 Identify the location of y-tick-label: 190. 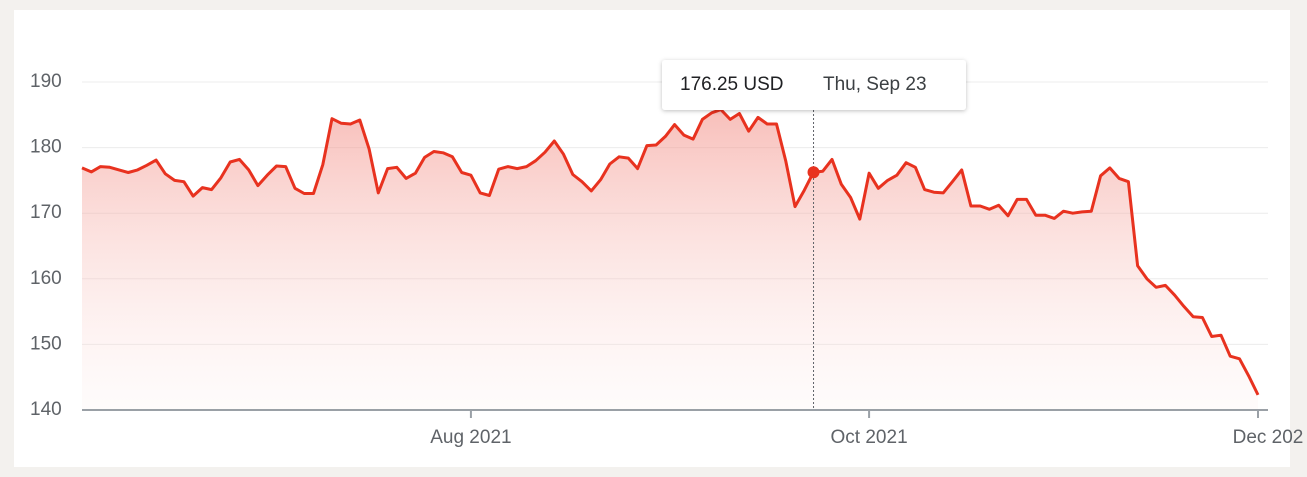
(46, 81).